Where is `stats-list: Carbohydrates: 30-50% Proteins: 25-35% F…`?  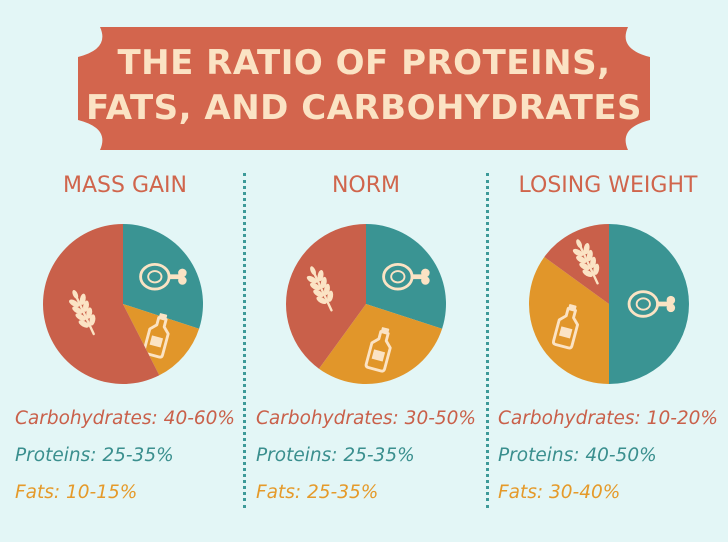 stats-list: Carbohydrates: 30-50% Proteins: 25-35% F… is located at coordinates (366, 455).